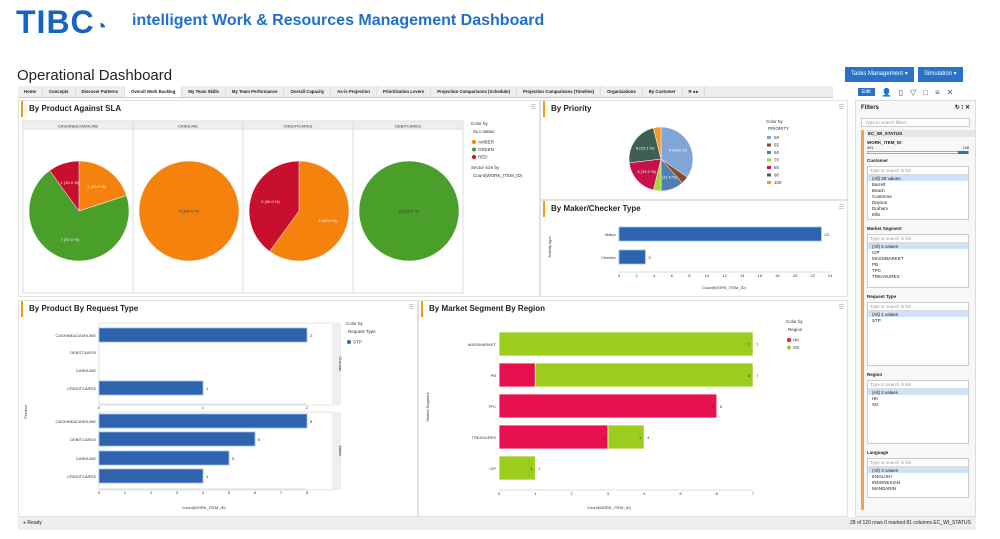 The height and width of the screenshot is (539, 1000). What do you see at coordinates (609, 257) in the screenshot?
I see `y-tick-label: Checker` at bounding box center [609, 257].